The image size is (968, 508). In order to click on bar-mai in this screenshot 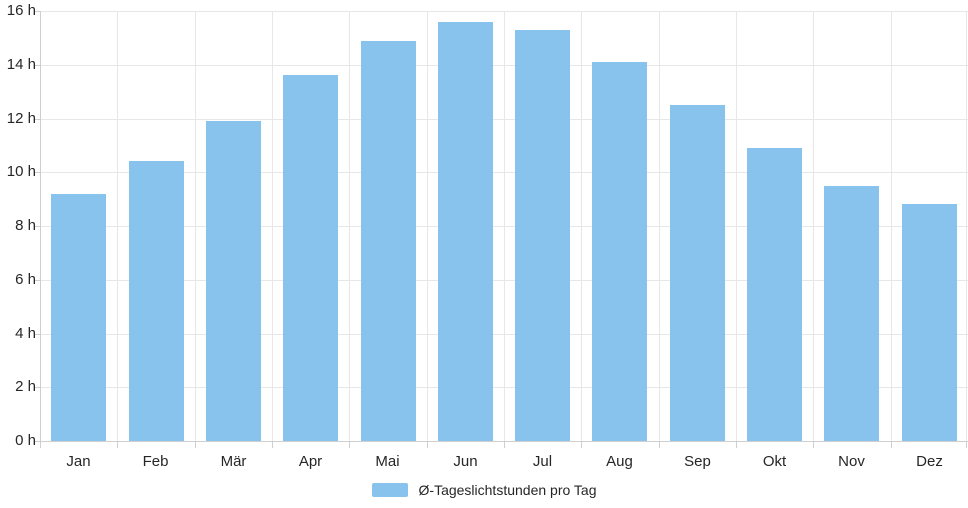, I will do `click(388, 241)`.